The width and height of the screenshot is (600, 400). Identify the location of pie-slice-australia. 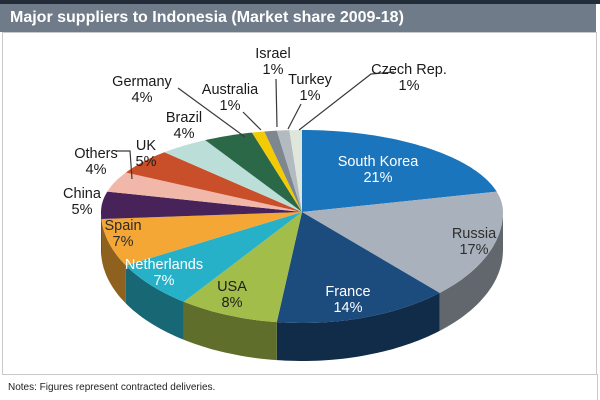
(277, 171).